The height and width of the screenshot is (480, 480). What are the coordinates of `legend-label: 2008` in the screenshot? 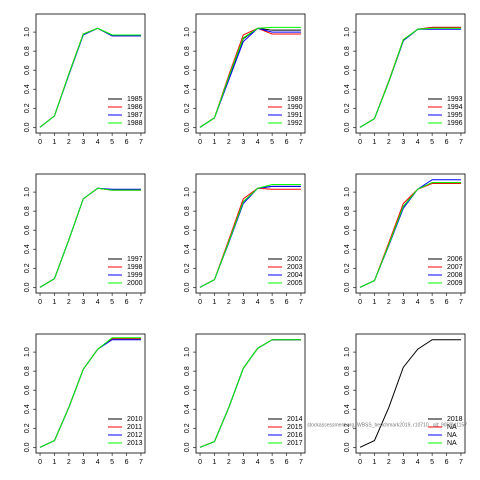 It's located at (455, 275).